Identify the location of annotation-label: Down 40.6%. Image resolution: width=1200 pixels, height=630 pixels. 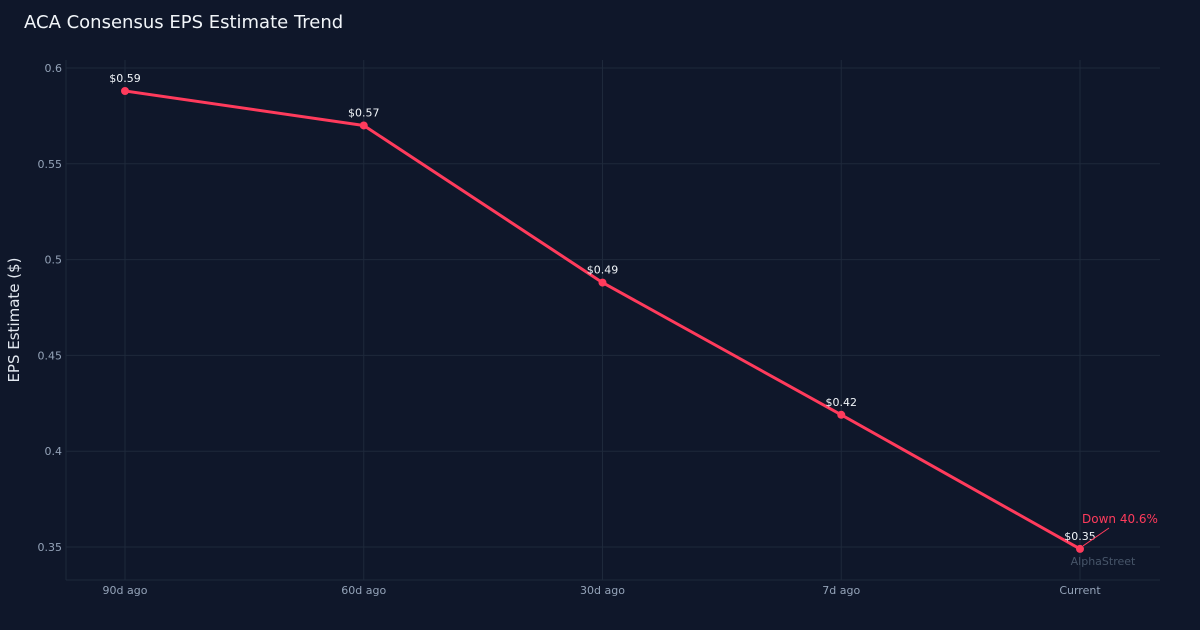
(1120, 519).